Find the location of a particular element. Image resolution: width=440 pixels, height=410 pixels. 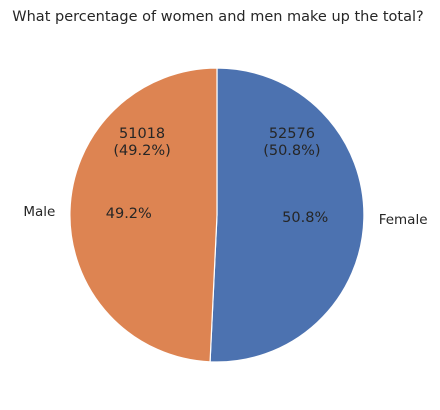

count-label-male: 51018 is located at coordinates (142, 134).